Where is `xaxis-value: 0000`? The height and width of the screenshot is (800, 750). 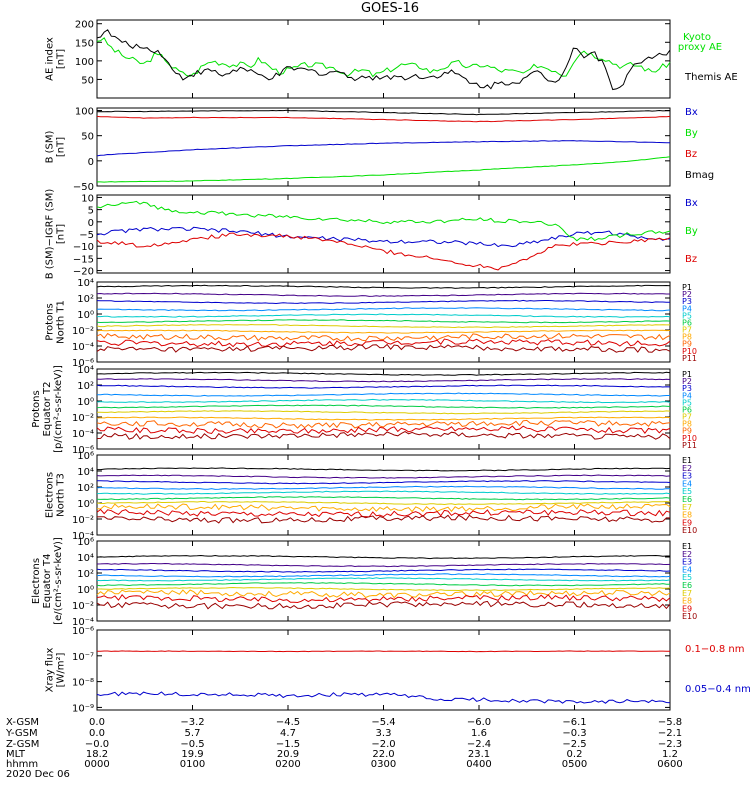
xaxis-value: 0000 is located at coordinates (96, 764).